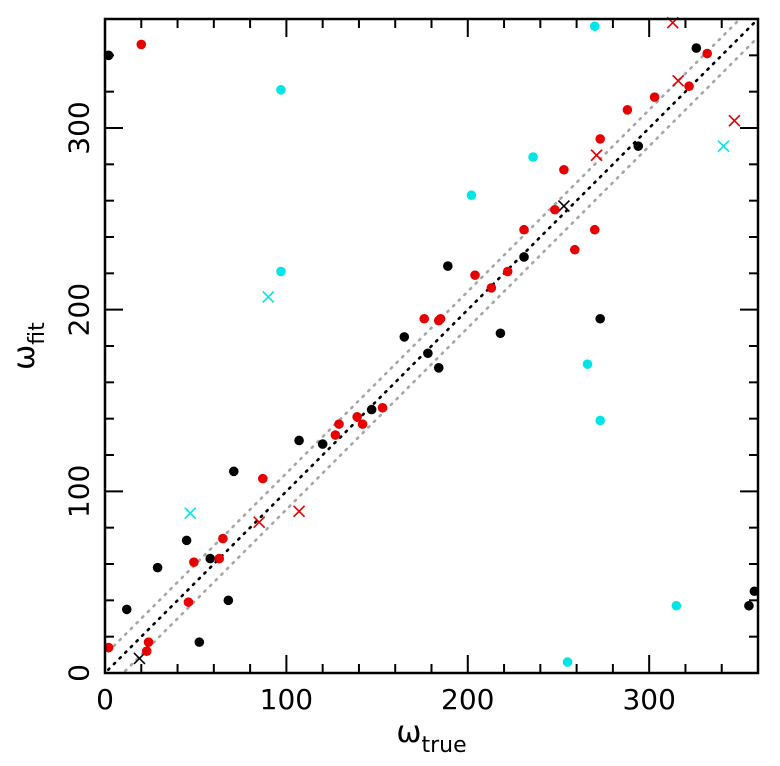 This screenshot has width=780, height=766. What do you see at coordinates (79, 491) in the screenshot?
I see `y-tick-label: 100` at bounding box center [79, 491].